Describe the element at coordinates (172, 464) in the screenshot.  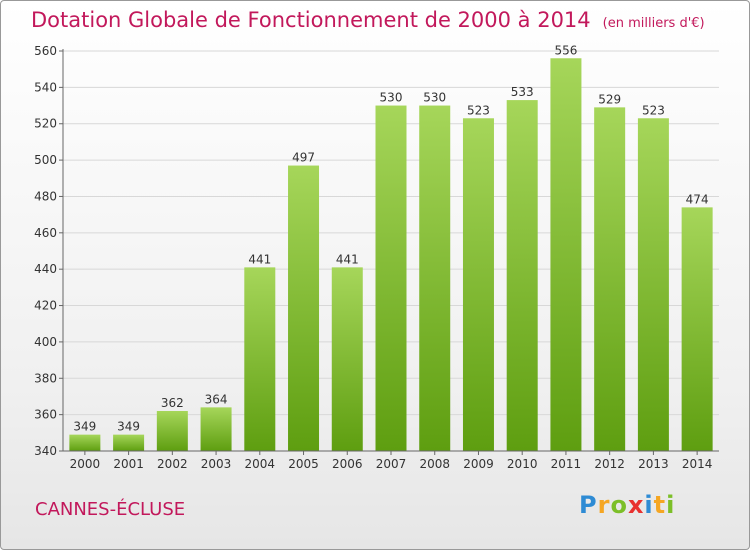
I see `x-tick-label: 2002` at that location.